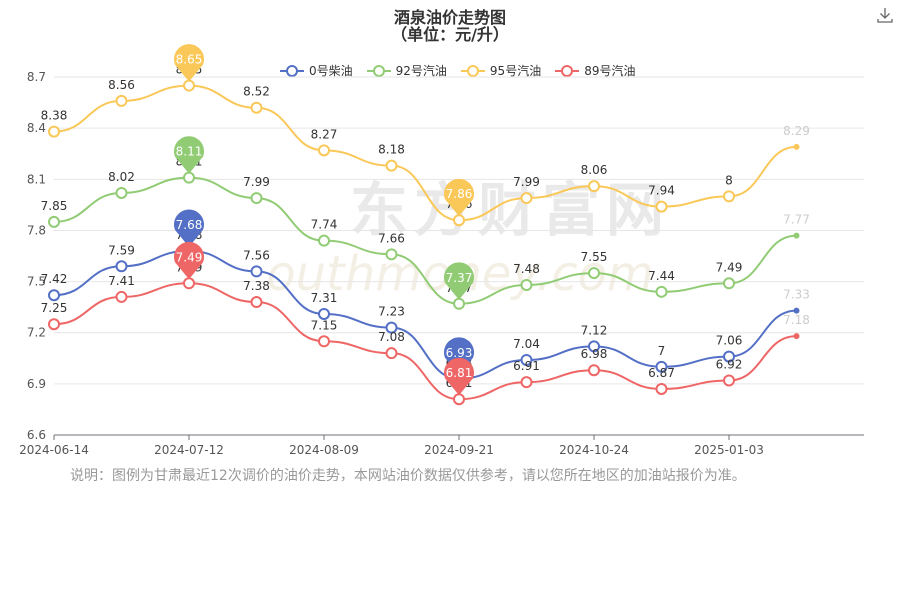 Image resolution: width=900 pixels, height=600 pixels. Describe the element at coordinates (729, 364) in the screenshot. I see `data-label: 6.92` at that location.